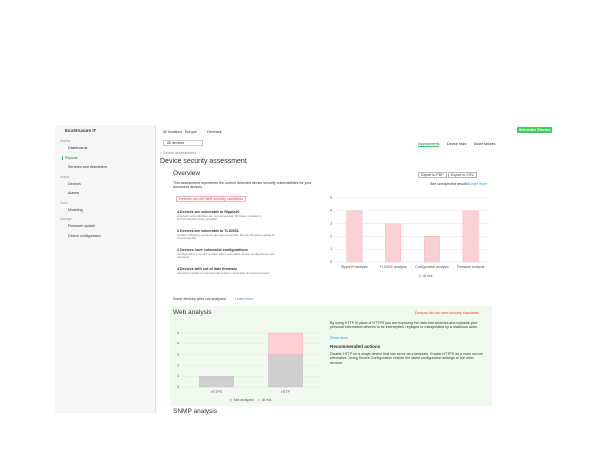 The width and height of the screenshot is (600, 450). What do you see at coordinates (74, 193) in the screenshot?
I see `sidebar-item: Alarms` at bounding box center [74, 193].